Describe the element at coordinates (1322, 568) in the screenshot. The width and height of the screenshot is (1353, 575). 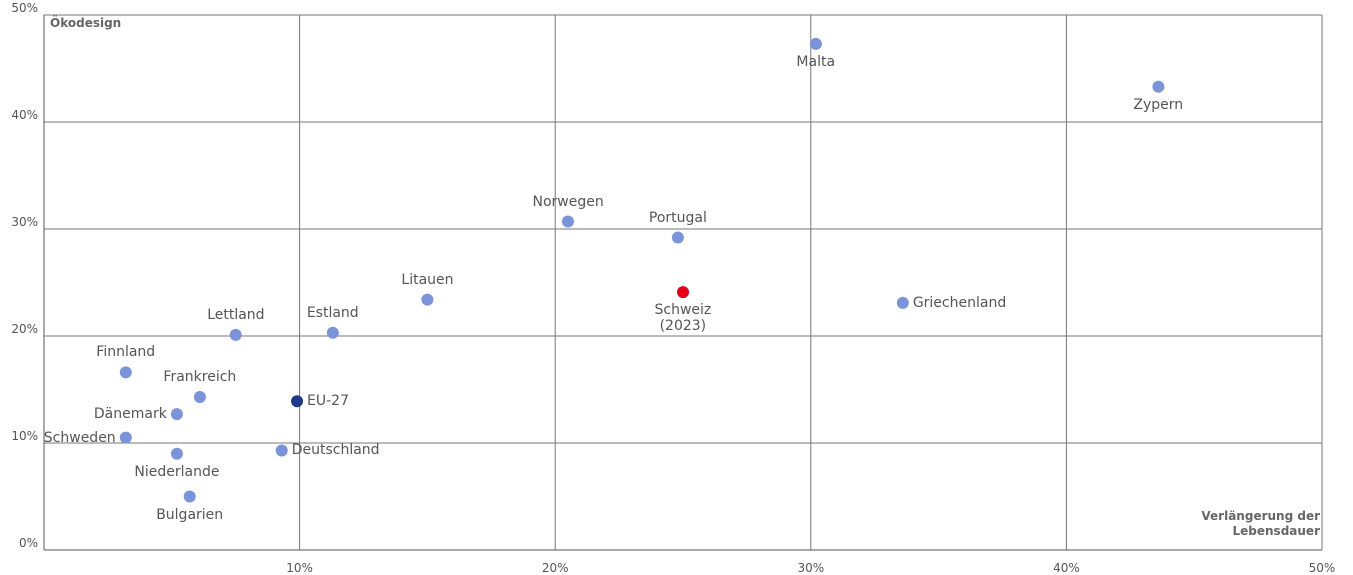
I see `x-tick-label: 50%` at that location.